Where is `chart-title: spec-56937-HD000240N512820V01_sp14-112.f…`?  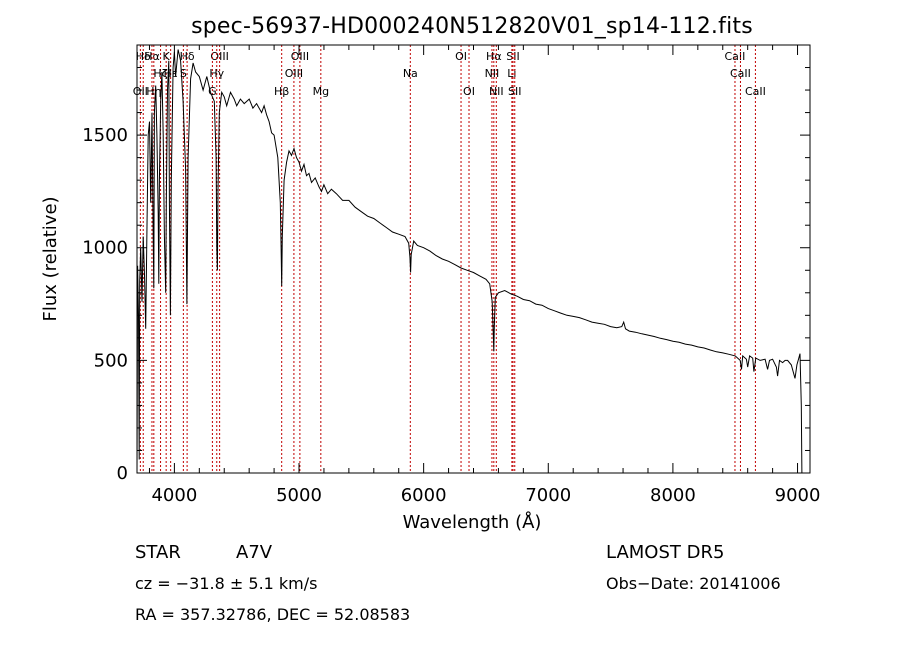
chart-title: spec-56937-HD000240N512820V01_sp14-112.f… is located at coordinates (472, 26).